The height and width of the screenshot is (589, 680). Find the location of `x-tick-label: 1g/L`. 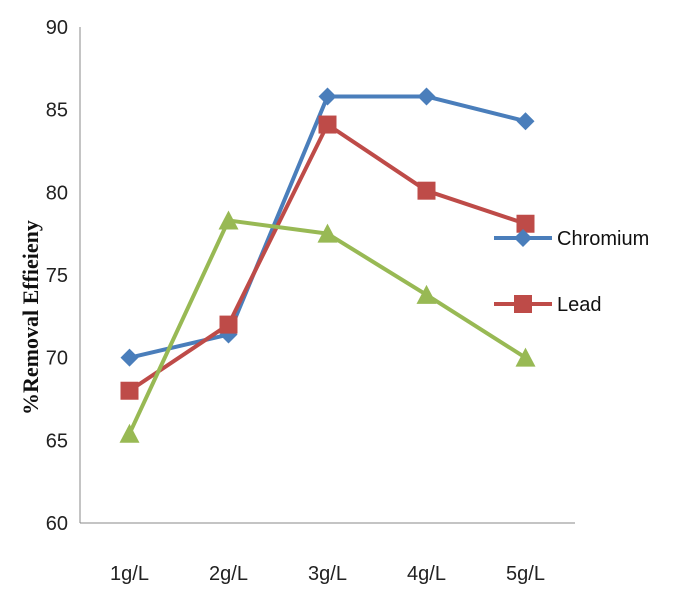

x-tick-label: 1g/L is located at coordinates (129, 574).